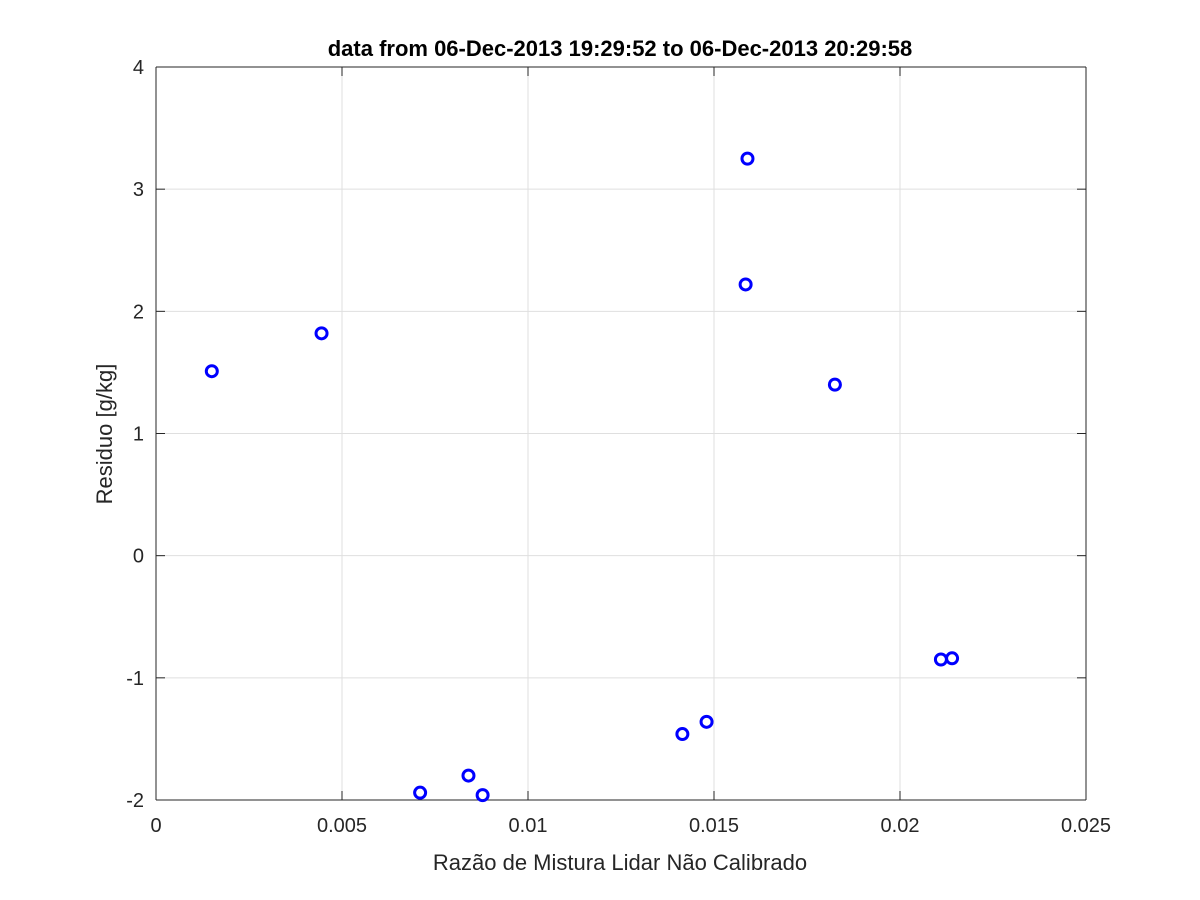 Image resolution: width=1200 pixels, height=900 pixels. Describe the element at coordinates (138, 68) in the screenshot. I see `y-tick-label: 4` at that location.